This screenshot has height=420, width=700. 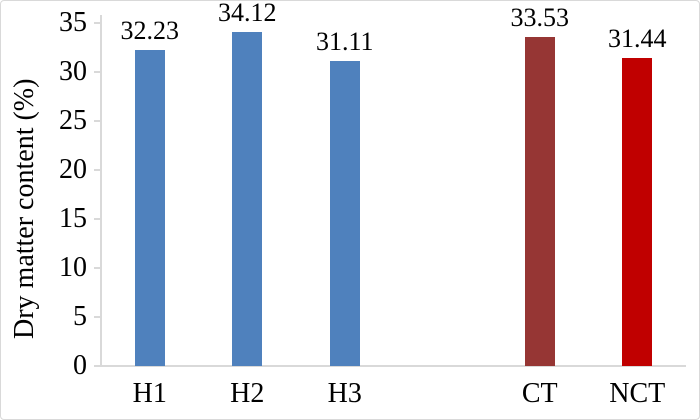 What do you see at coordinates (101, 190) in the screenshot?
I see `y-axis-line` at bounding box center [101, 190].